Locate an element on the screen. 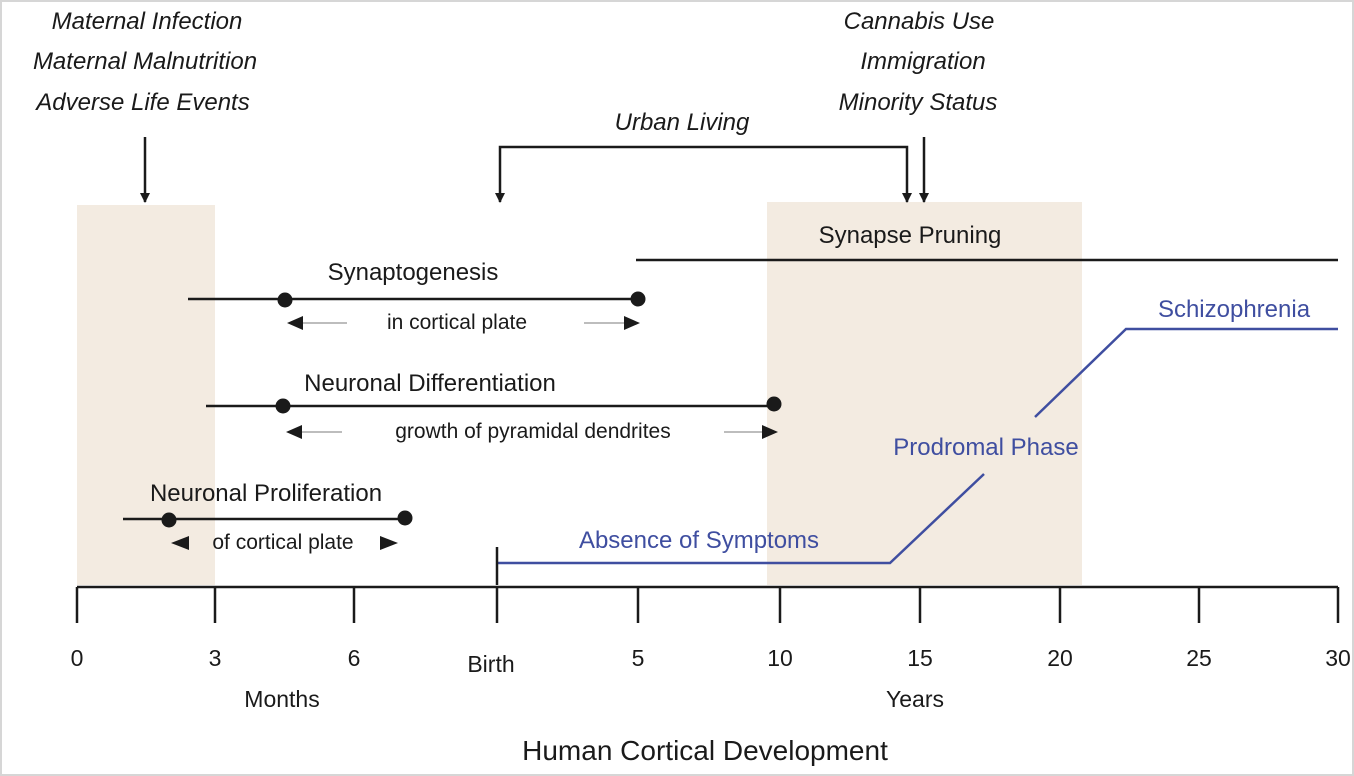 Image resolution: width=1354 pixels, height=776 pixels. tick-label: 25 is located at coordinates (1199, 658).